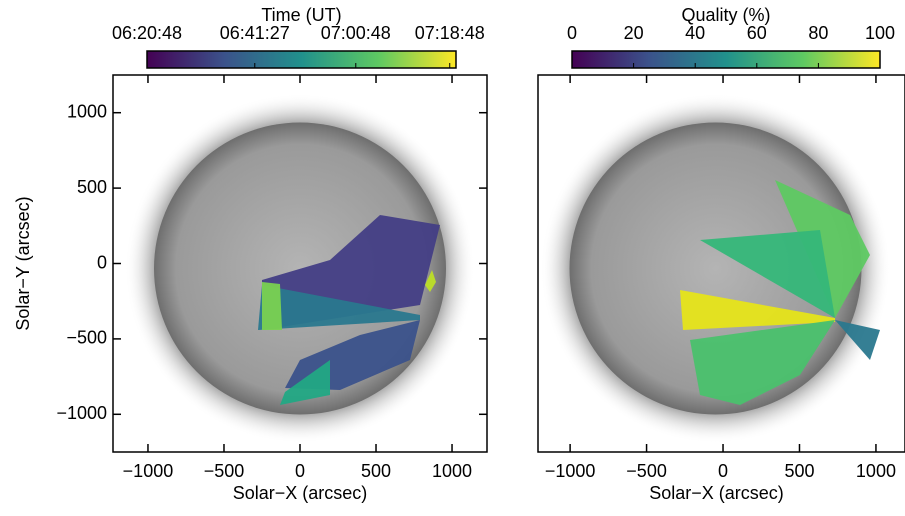 The image size is (905, 516). Describe the element at coordinates (695, 33) in the screenshot. I see `colorbar-tick-label: 40` at that location.